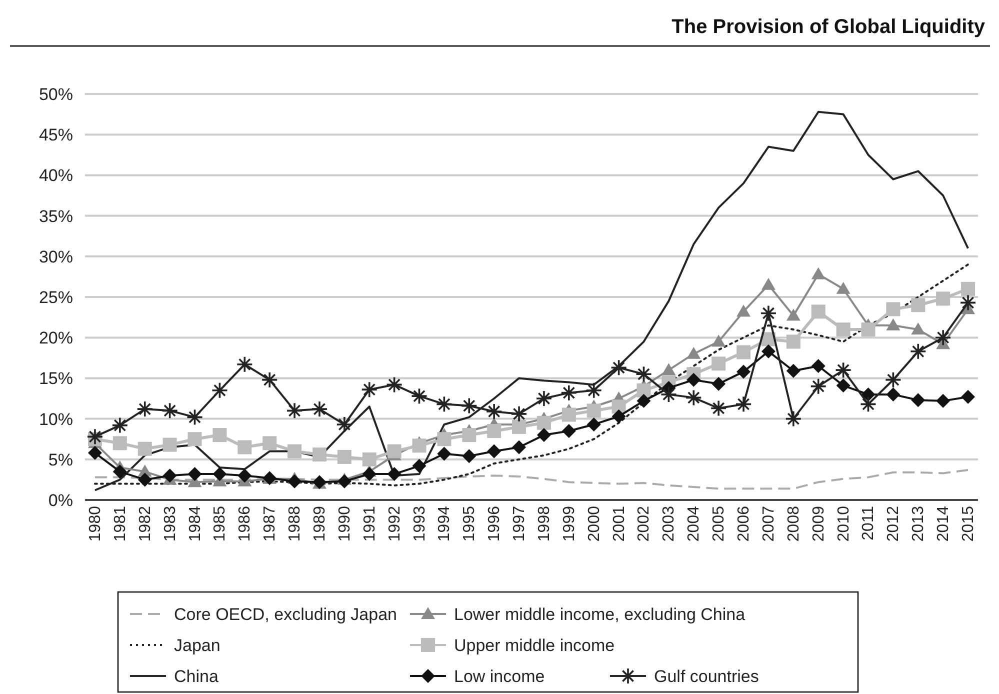 This screenshot has height=694, width=999. I want to click on x-tick-label: 1993, so click(419, 524).